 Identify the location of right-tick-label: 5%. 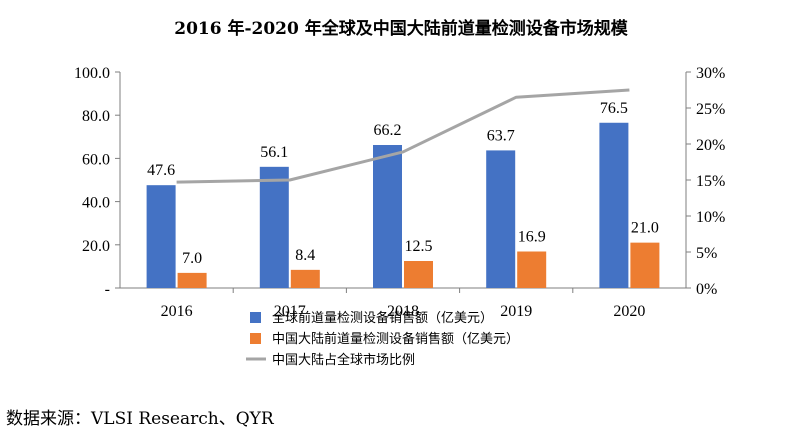
(706, 253).